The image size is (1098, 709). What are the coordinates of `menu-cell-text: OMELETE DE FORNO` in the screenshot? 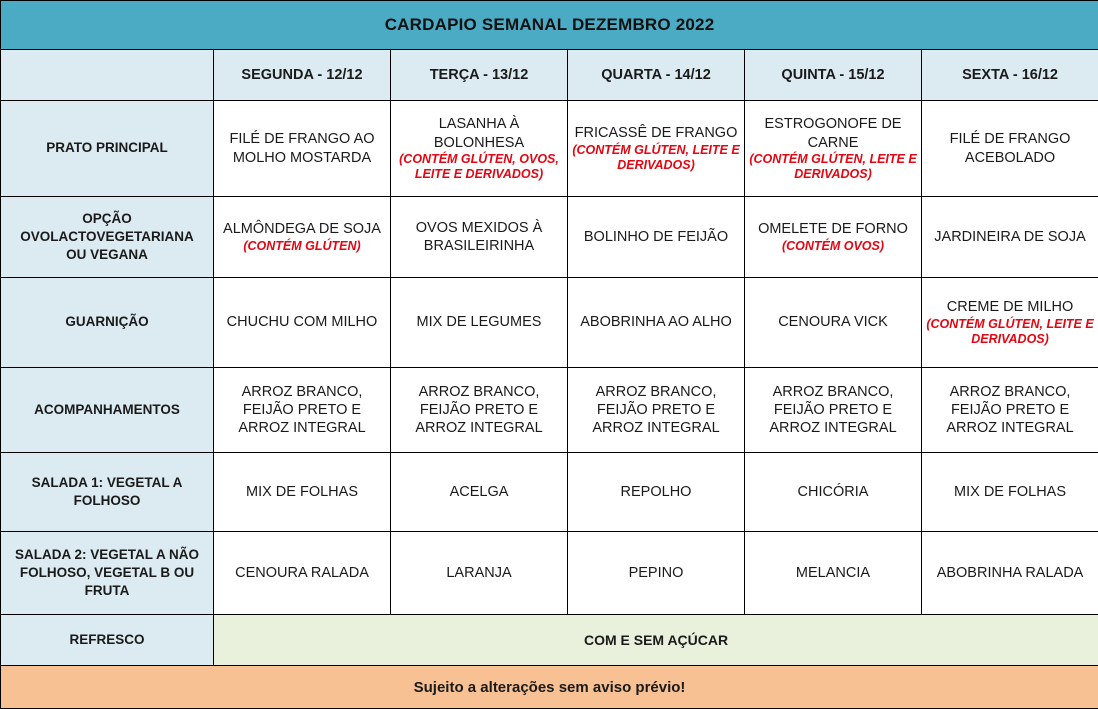 It's located at (833, 229).